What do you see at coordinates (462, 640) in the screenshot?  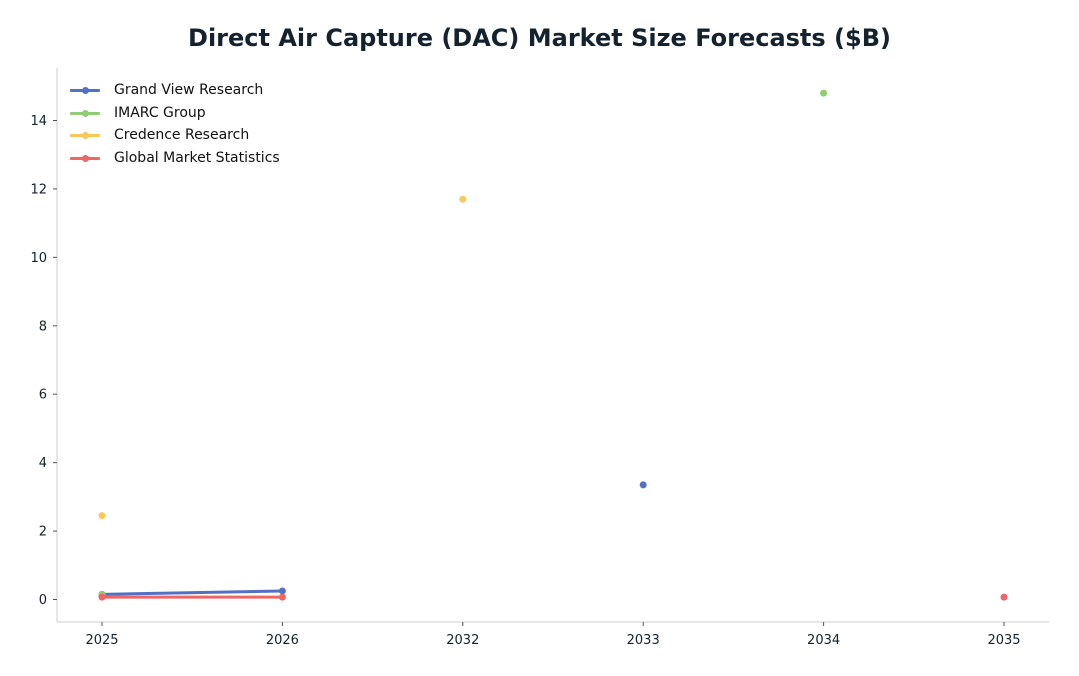 I see `x-tick-label: 2032` at bounding box center [462, 640].